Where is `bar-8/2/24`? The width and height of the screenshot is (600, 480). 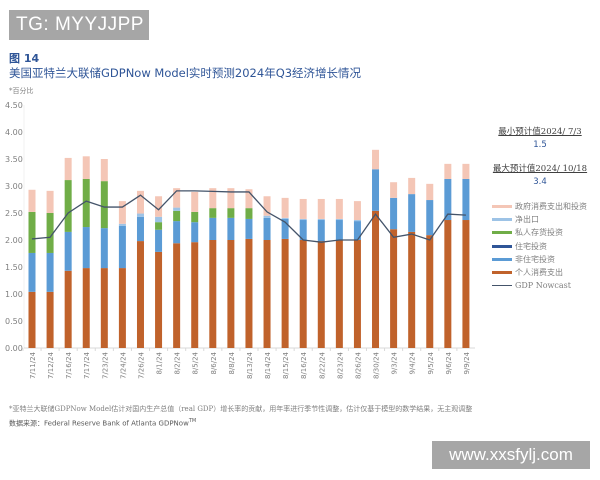
bar-8/2/24 is located at coordinates (177, 268).